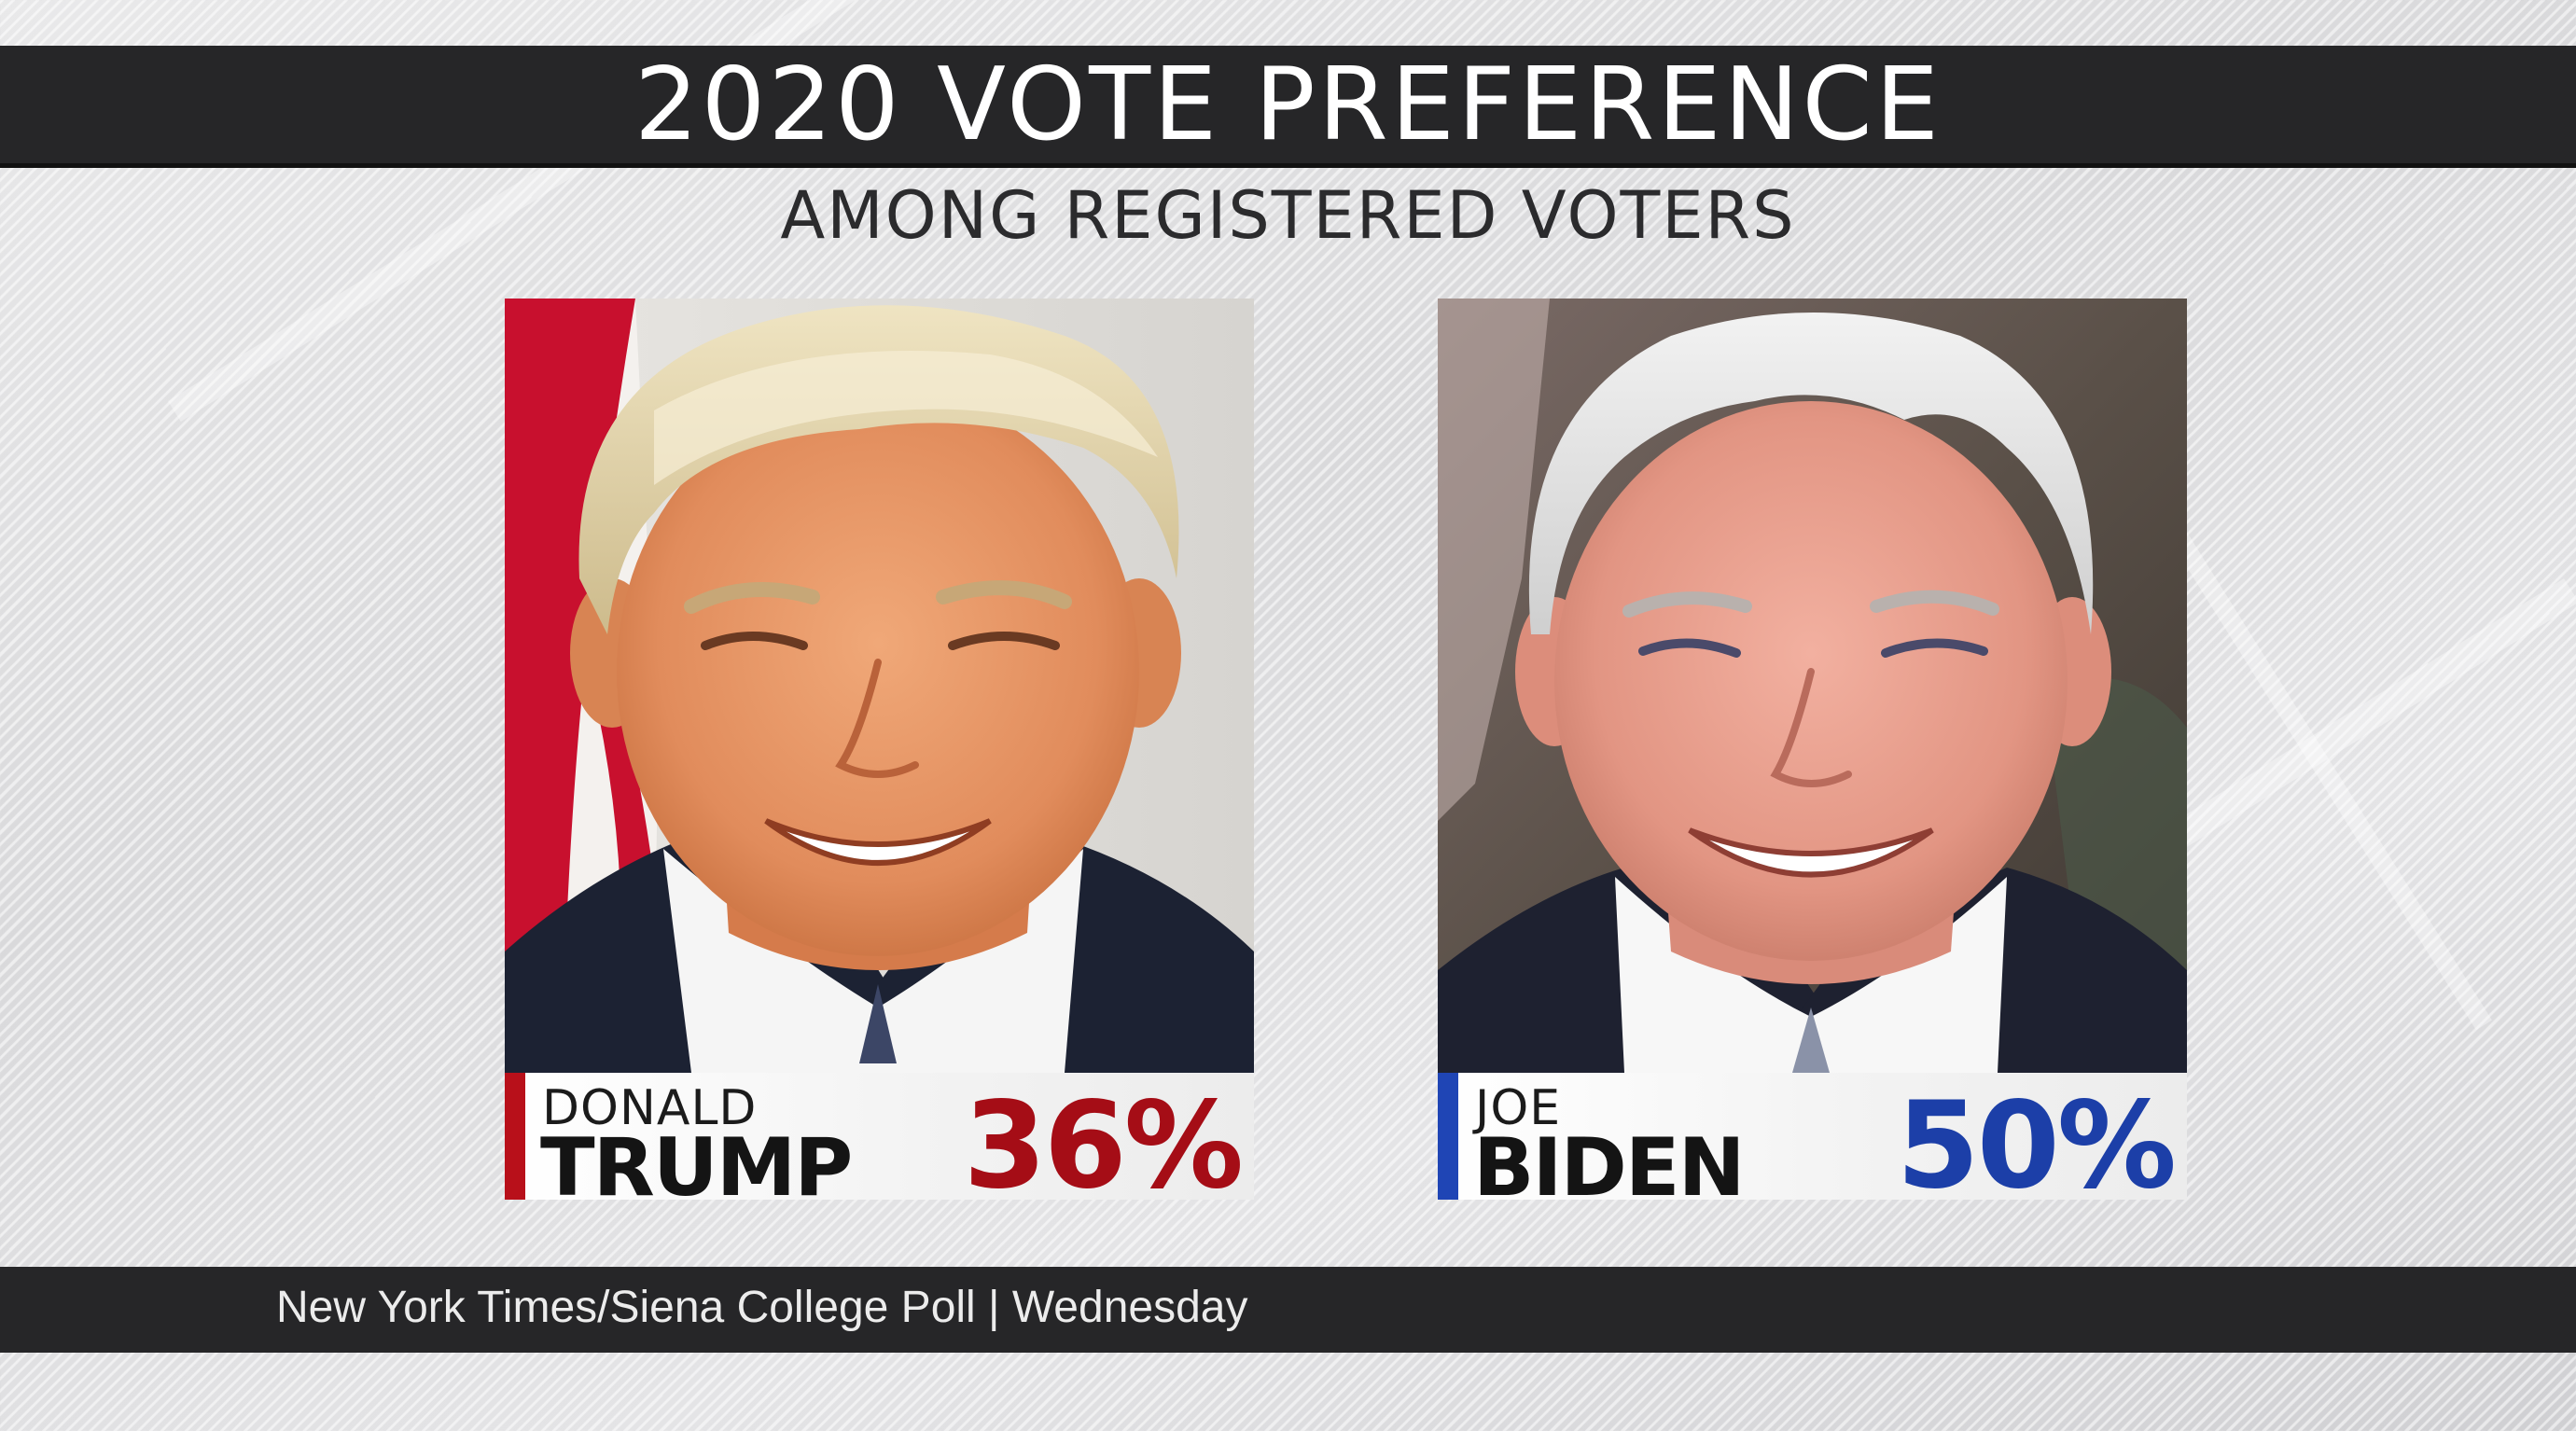 This screenshot has height=1431, width=2576. What do you see at coordinates (1288, 215) in the screenshot?
I see `page-subtitle: AMONG REGISTERED VOTERS` at bounding box center [1288, 215].